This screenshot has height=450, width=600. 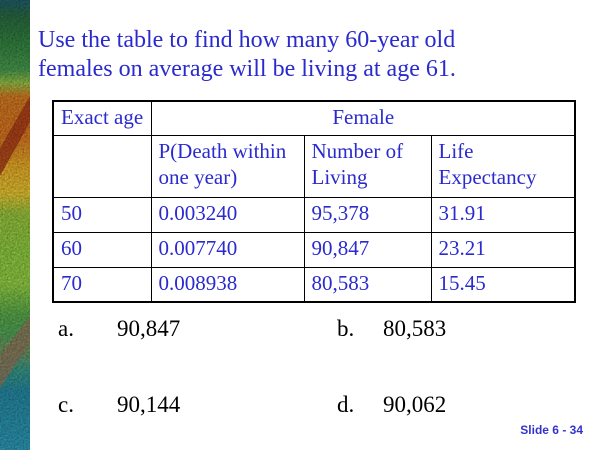 I want to click on option-c: c. 90,144, so click(x=119, y=405).